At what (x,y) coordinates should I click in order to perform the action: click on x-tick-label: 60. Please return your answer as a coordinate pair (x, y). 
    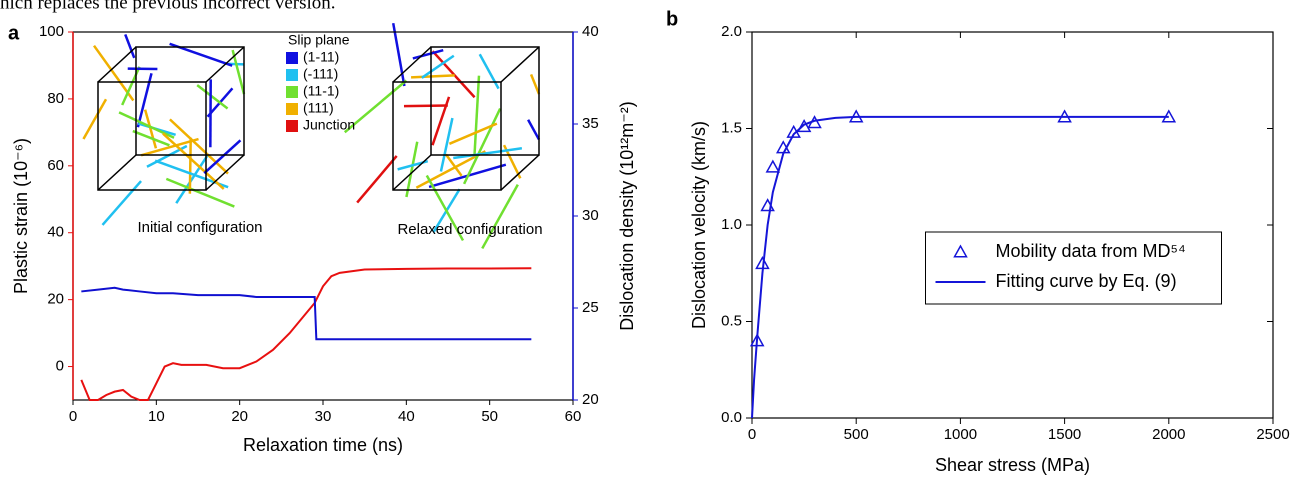
    Looking at the image, I should click on (573, 416).